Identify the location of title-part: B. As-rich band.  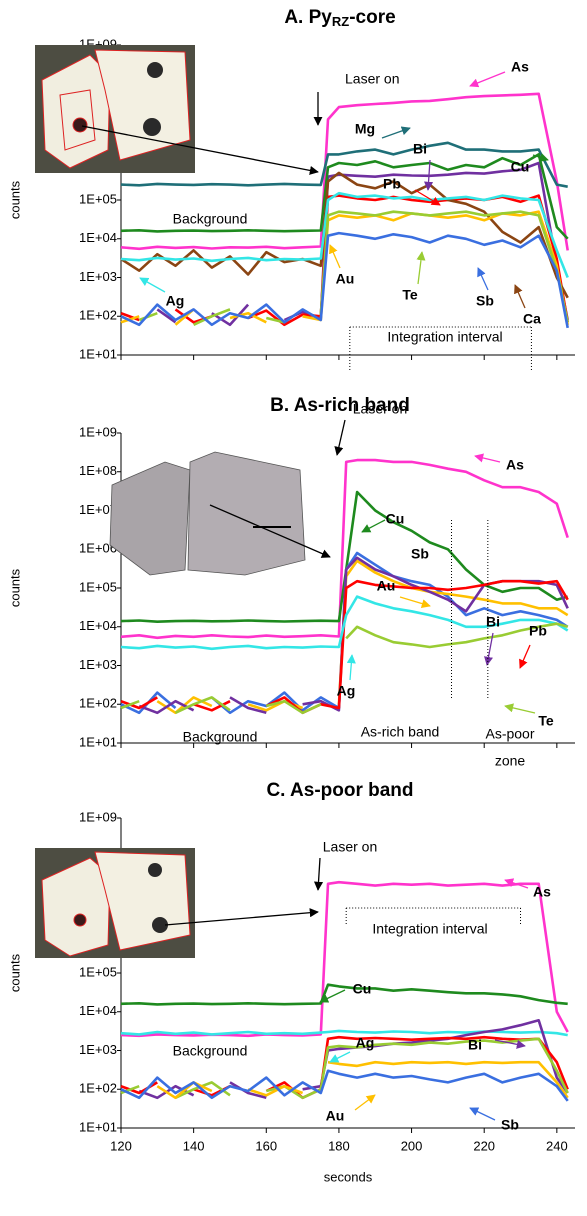
(340, 405).